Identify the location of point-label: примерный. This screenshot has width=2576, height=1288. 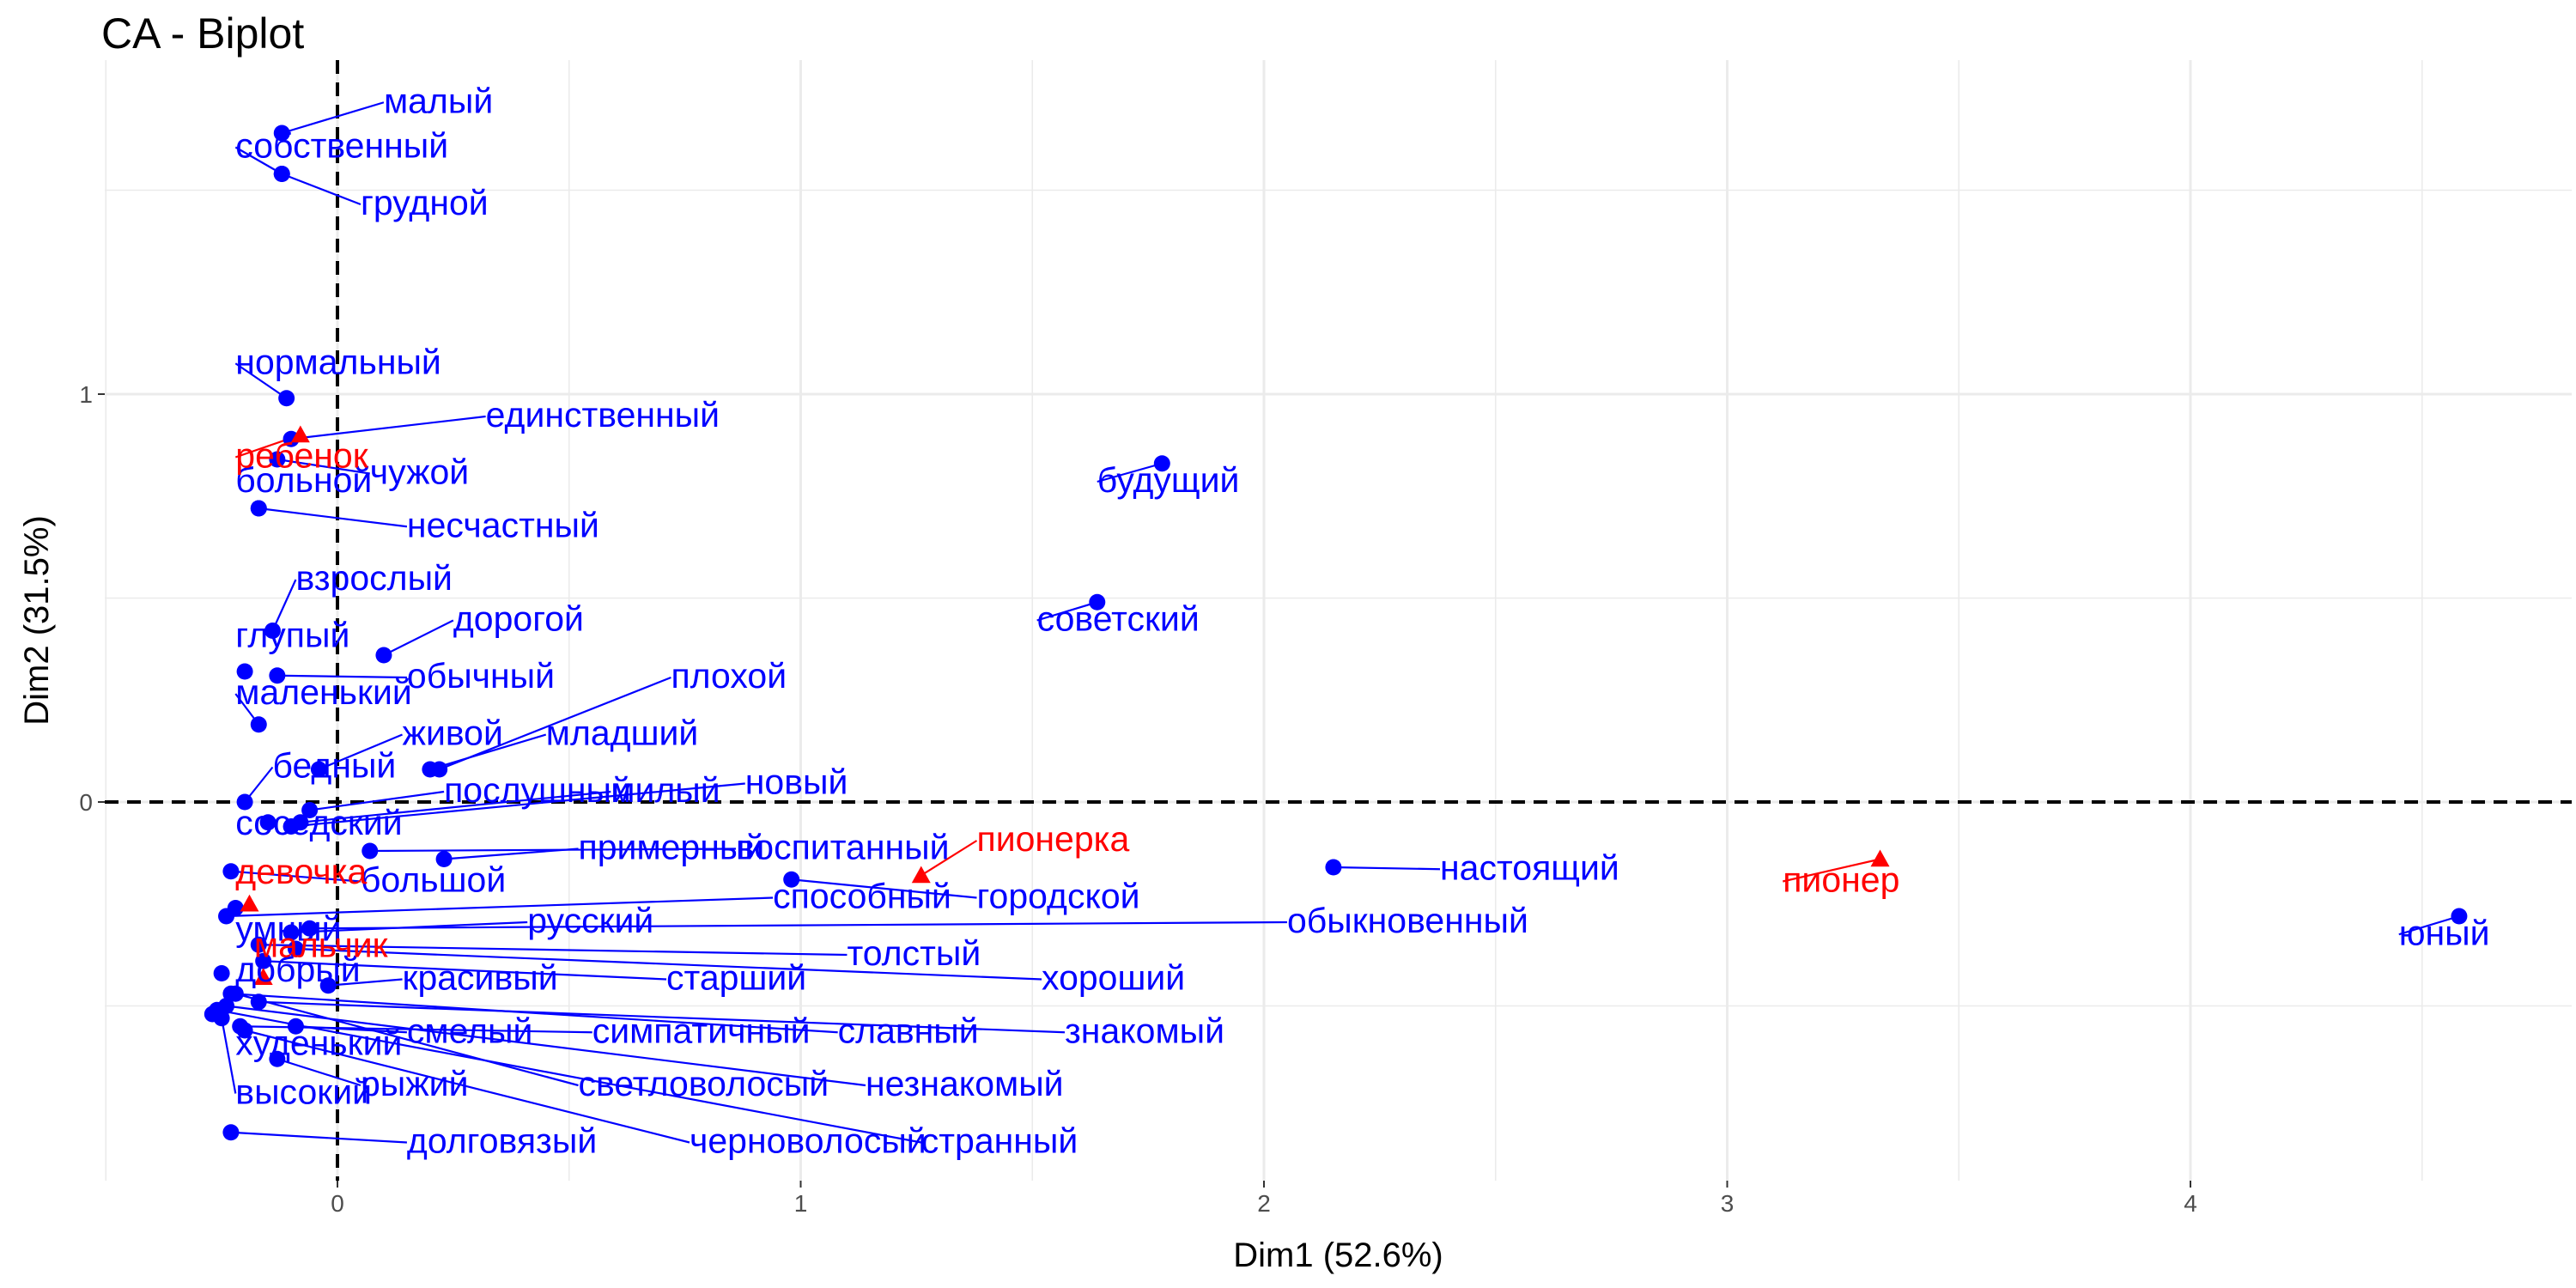
(672, 847).